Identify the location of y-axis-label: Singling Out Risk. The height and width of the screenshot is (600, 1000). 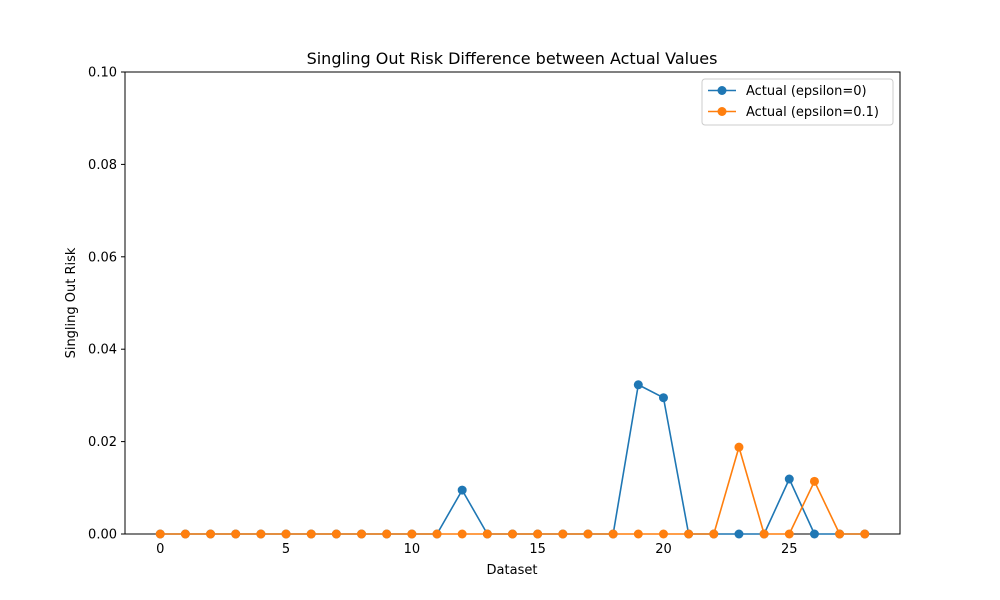
(71, 302).